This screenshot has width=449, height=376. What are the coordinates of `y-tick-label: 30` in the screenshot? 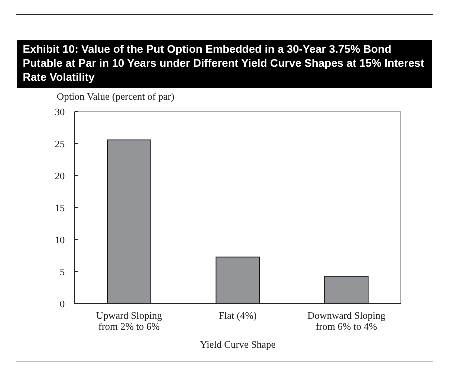 It's located at (60, 113).